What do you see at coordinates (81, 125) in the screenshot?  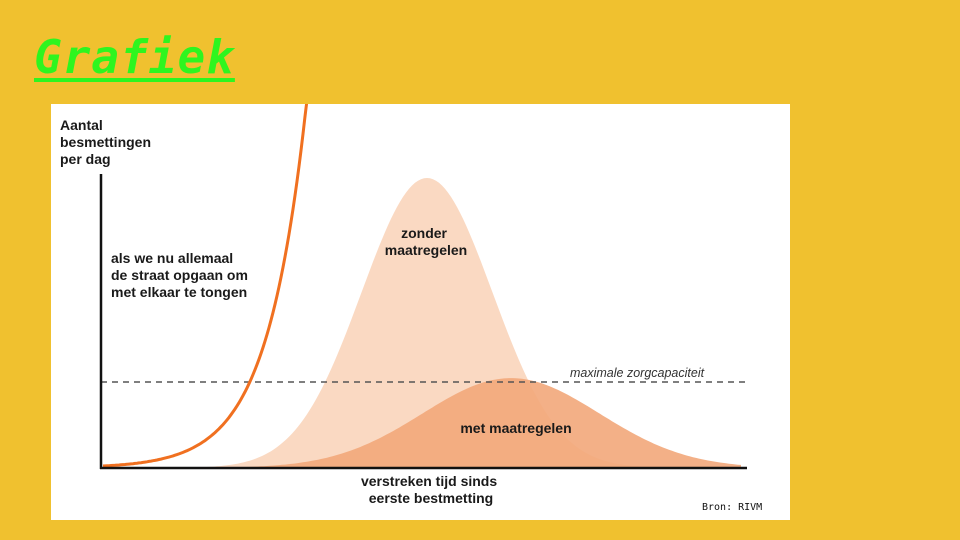 I see `y-axis-label-line: Aantal` at bounding box center [81, 125].